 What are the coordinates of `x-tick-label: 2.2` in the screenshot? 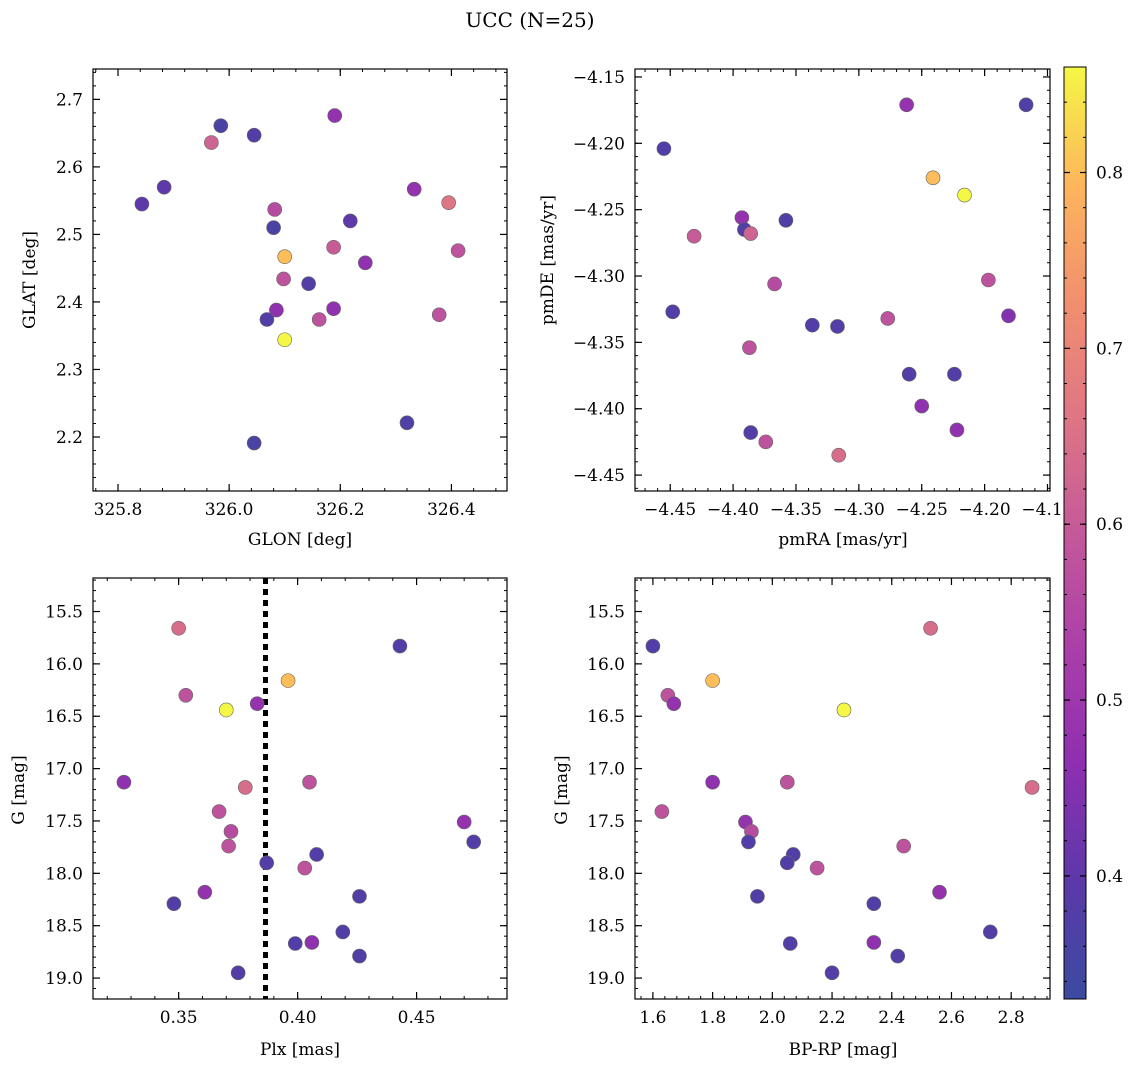 It's located at (832, 1018).